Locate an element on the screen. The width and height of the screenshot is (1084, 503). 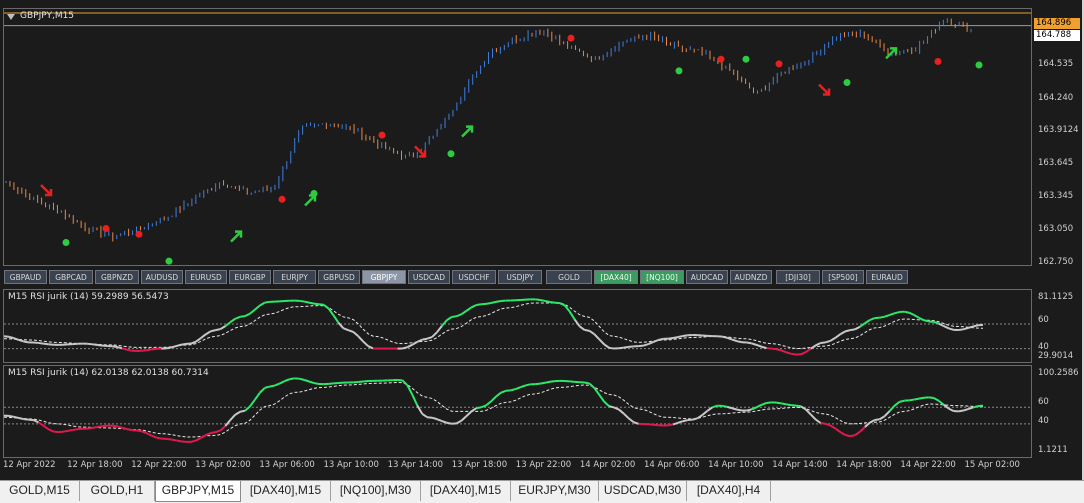
chart-tab: EURJPY,M30 is located at coordinates (555, 491).